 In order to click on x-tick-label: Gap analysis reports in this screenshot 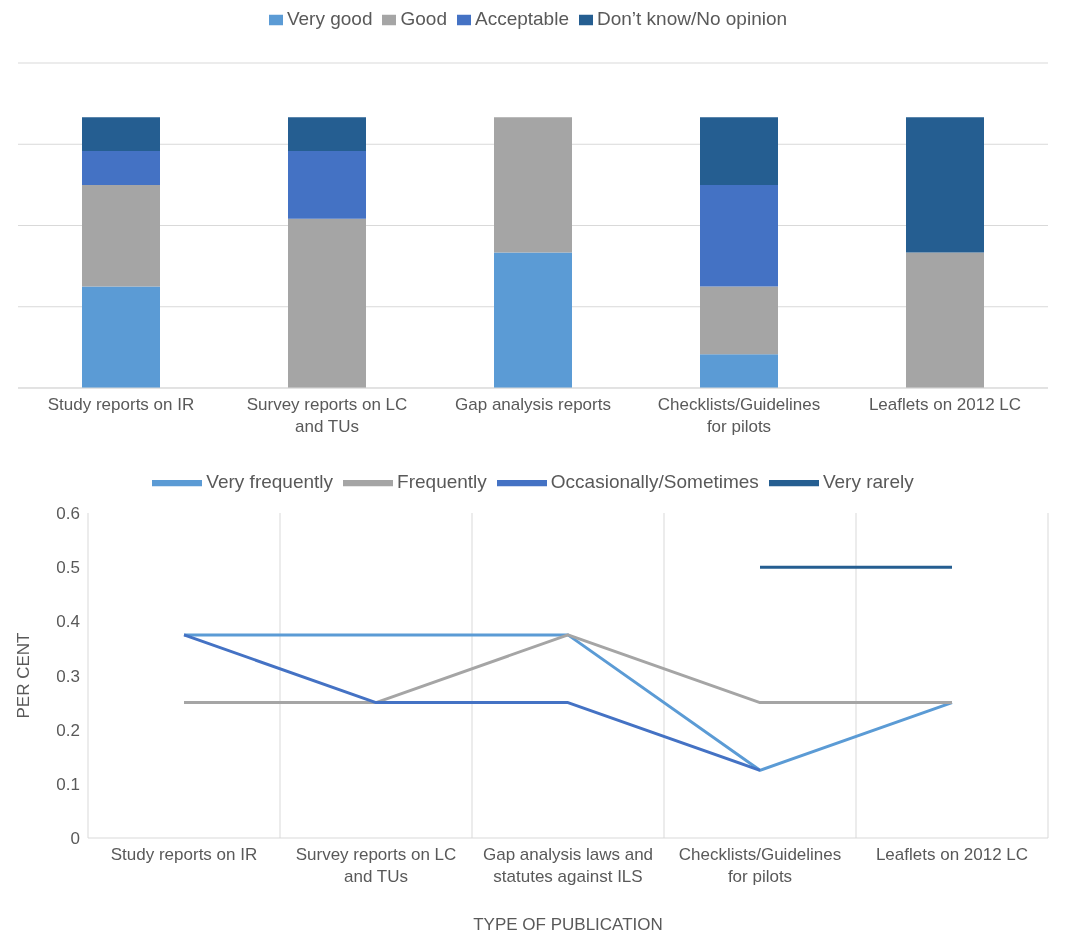, I will do `click(533, 404)`.